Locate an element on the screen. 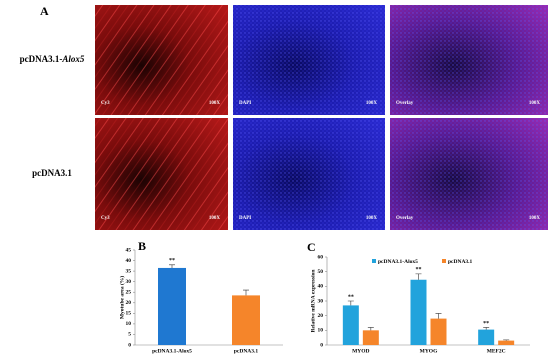 This screenshot has height=364, width=550. y-tick-label: 35 is located at coordinates (129, 271).